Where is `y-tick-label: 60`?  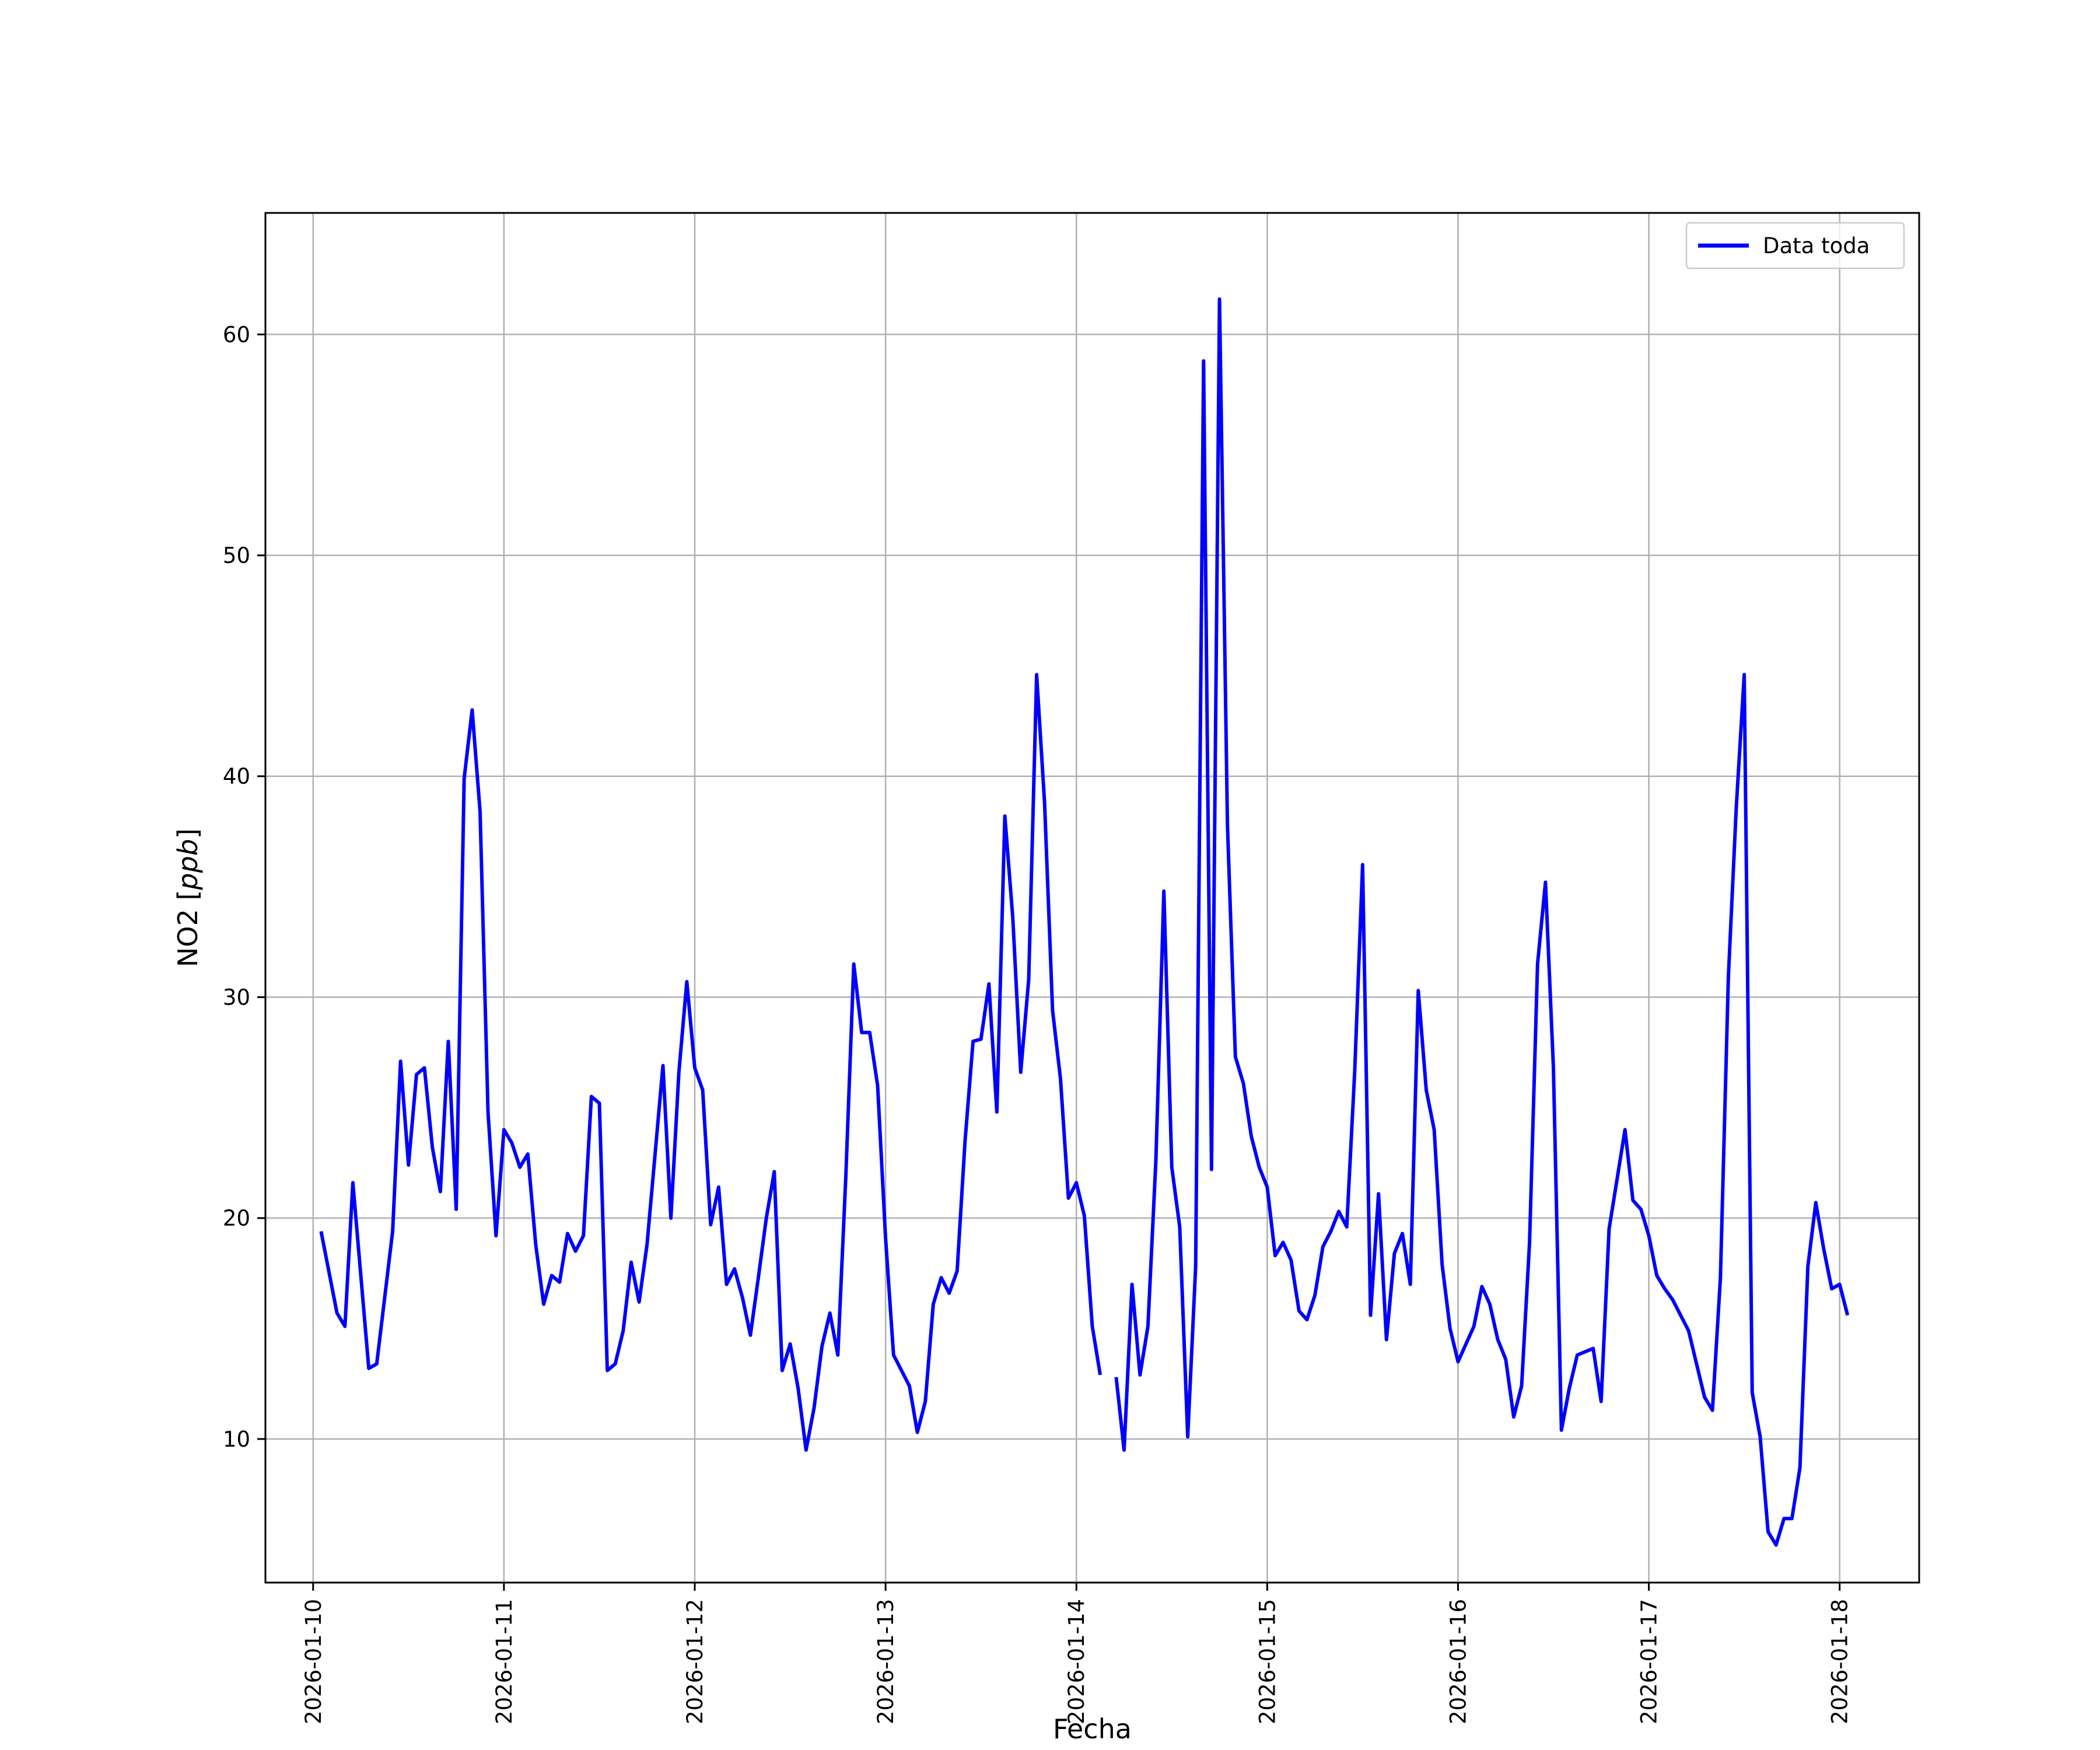 y-tick-label: 60 is located at coordinates (236, 335).